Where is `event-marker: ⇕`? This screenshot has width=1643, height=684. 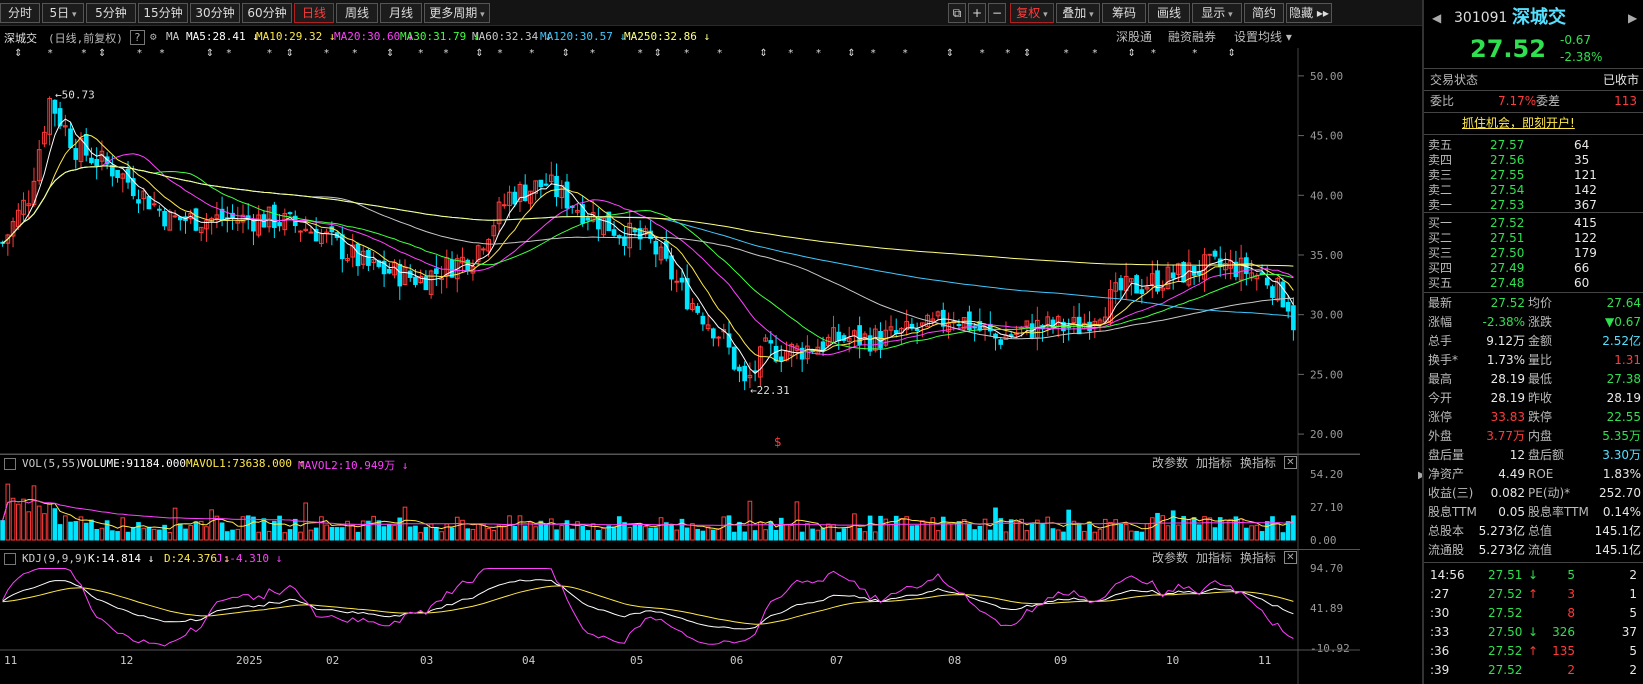 event-marker: ⇕ is located at coordinates (210, 53).